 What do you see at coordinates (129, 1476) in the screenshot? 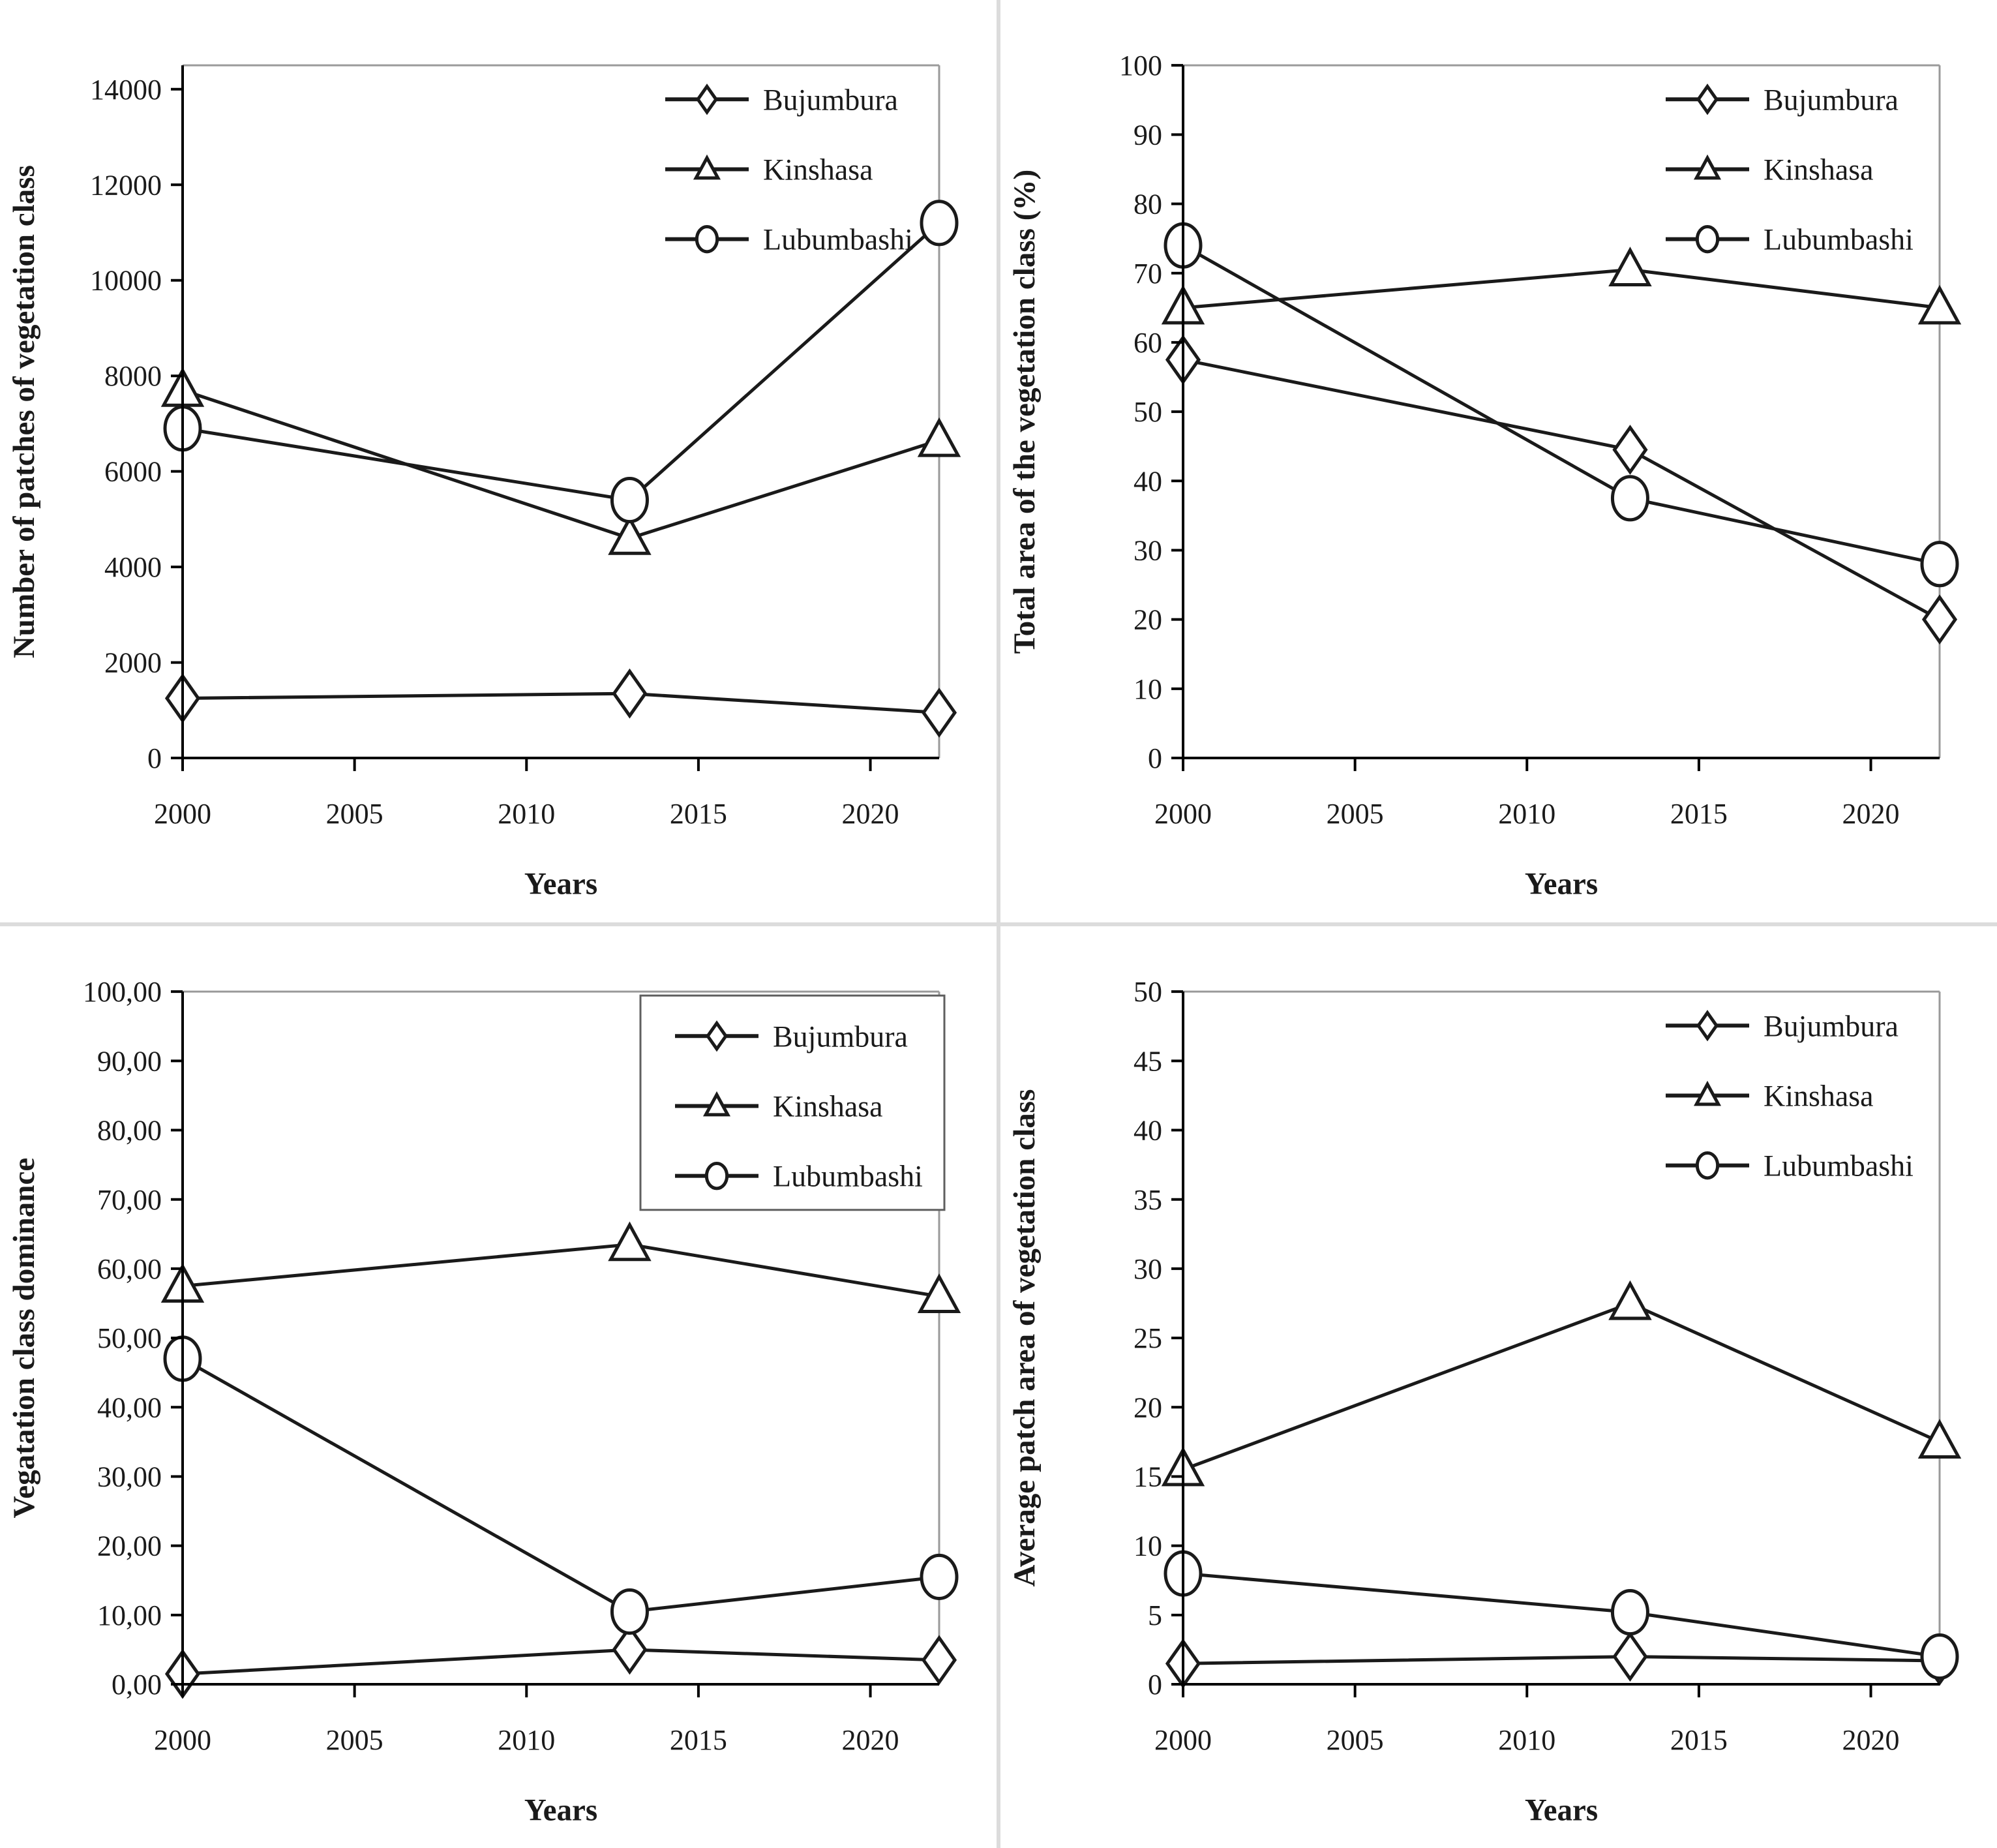
I see `y-tick-label: 30,00` at bounding box center [129, 1476].